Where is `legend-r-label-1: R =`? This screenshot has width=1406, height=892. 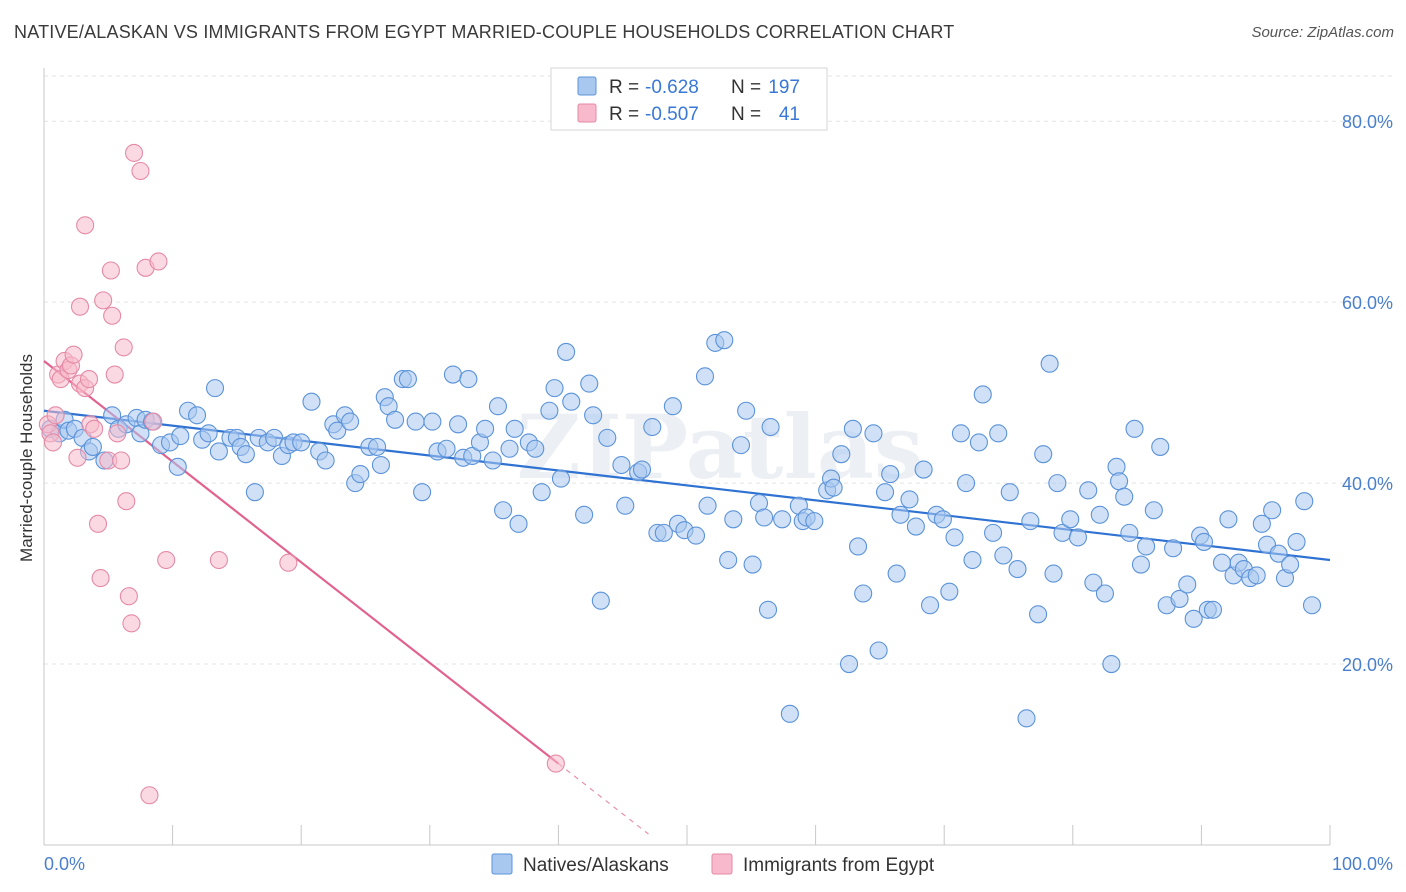 legend-r-label-1: R = is located at coordinates (624, 87).